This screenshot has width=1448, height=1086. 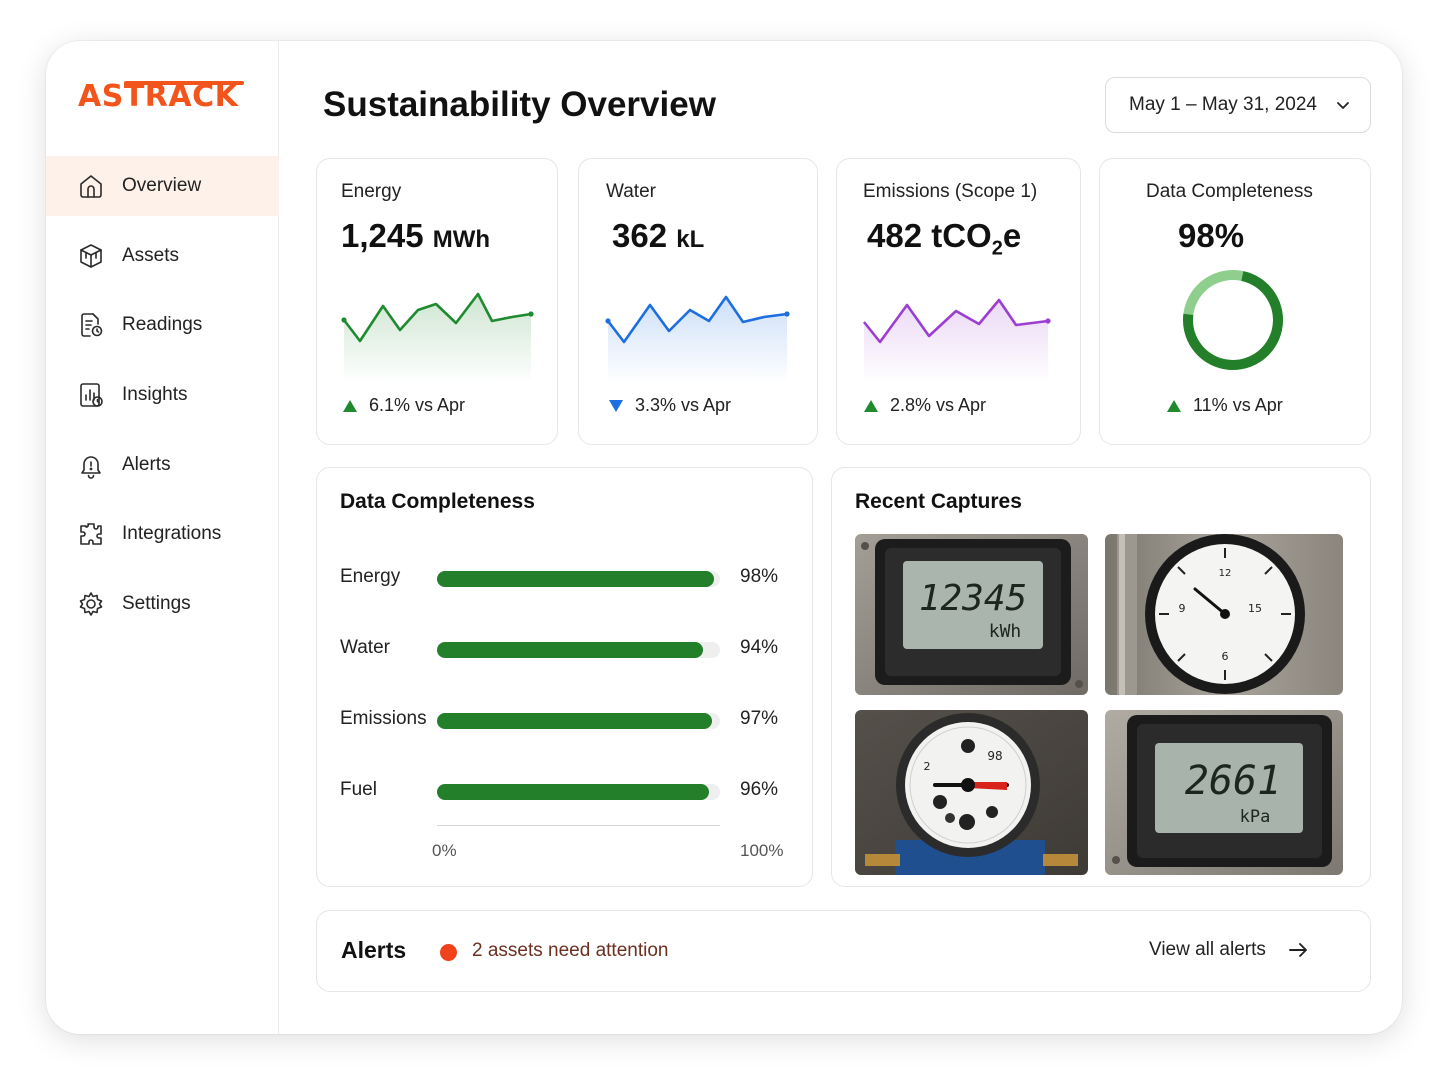 I want to click on kpi-delta: 6.1% vs Apr, so click(x=404, y=405).